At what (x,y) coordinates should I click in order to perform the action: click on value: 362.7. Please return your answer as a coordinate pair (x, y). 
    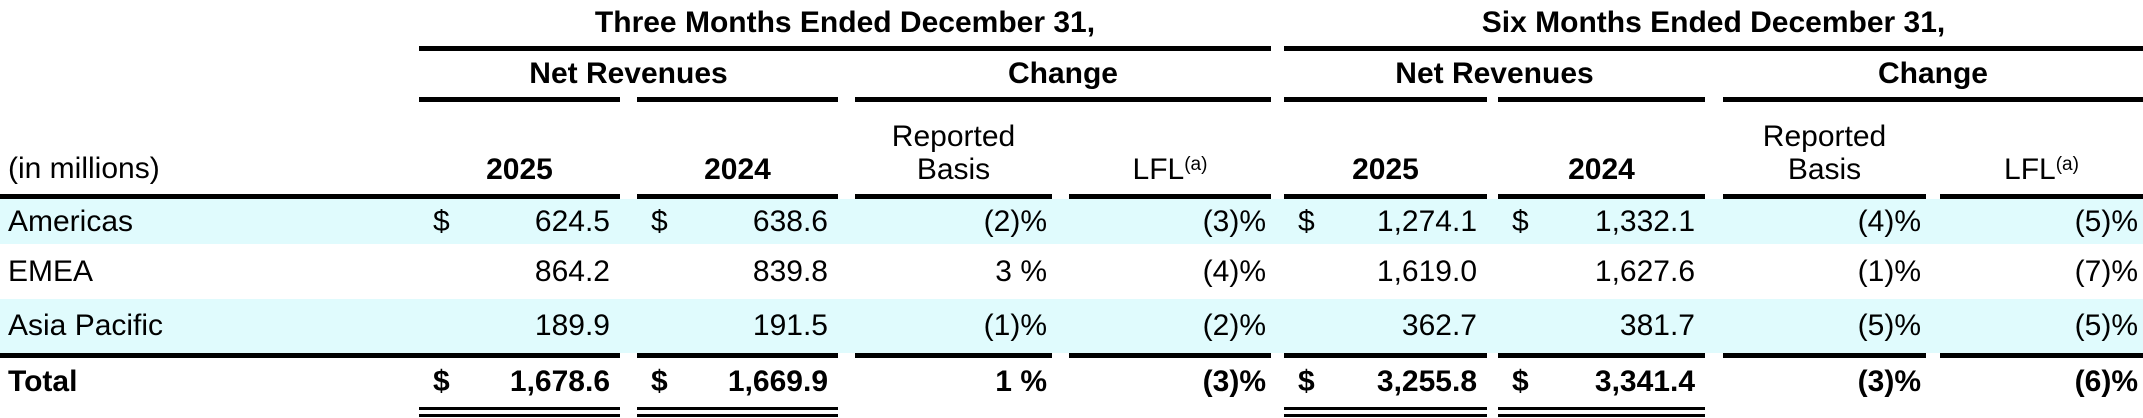
    Looking at the image, I should click on (1439, 325).